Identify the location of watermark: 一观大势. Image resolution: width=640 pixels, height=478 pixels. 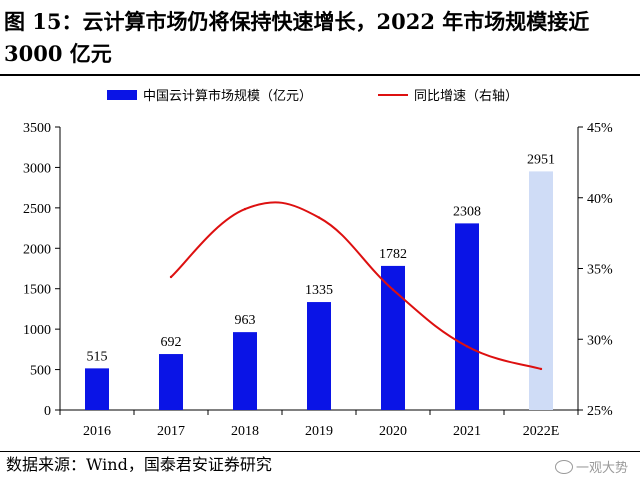
(591, 466).